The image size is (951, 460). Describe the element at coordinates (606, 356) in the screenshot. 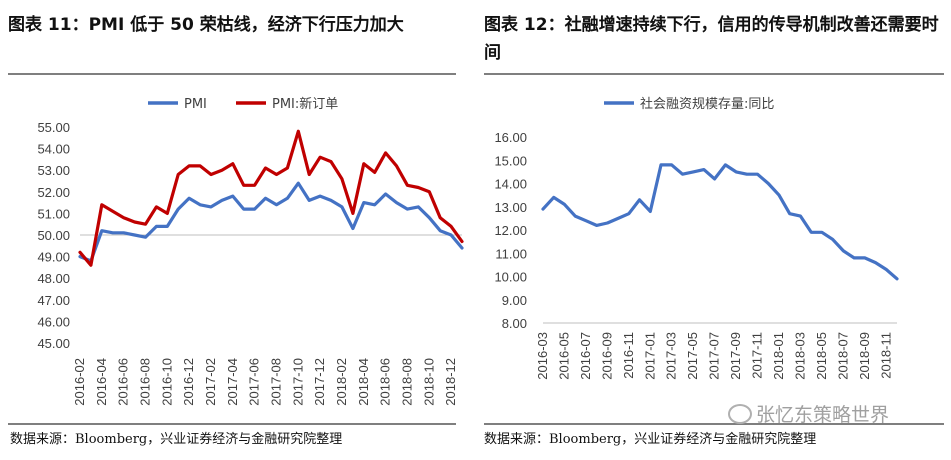

I see `x-tick-label: 2016-09` at that location.